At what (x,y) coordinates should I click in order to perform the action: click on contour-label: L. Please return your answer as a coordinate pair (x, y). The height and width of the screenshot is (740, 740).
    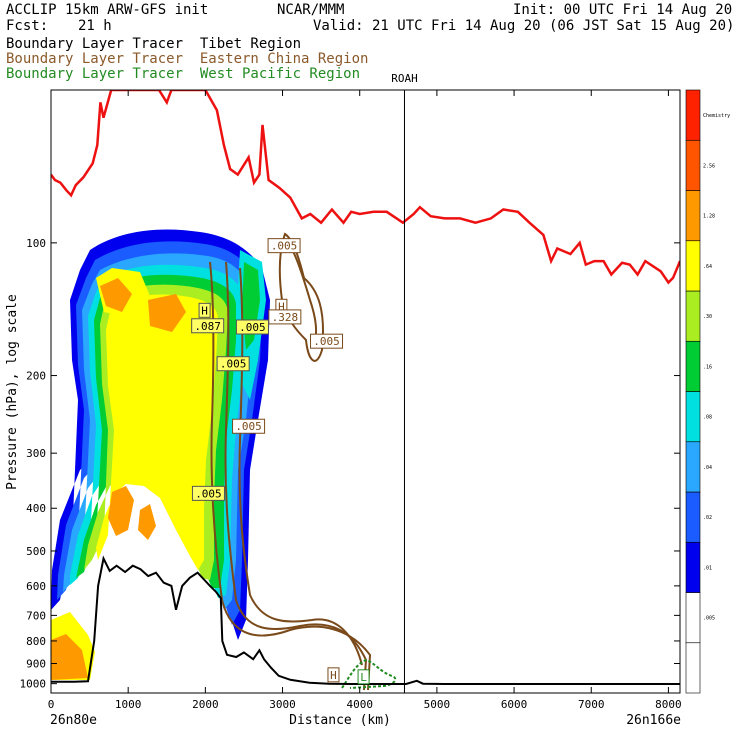
    Looking at the image, I should click on (363, 677).